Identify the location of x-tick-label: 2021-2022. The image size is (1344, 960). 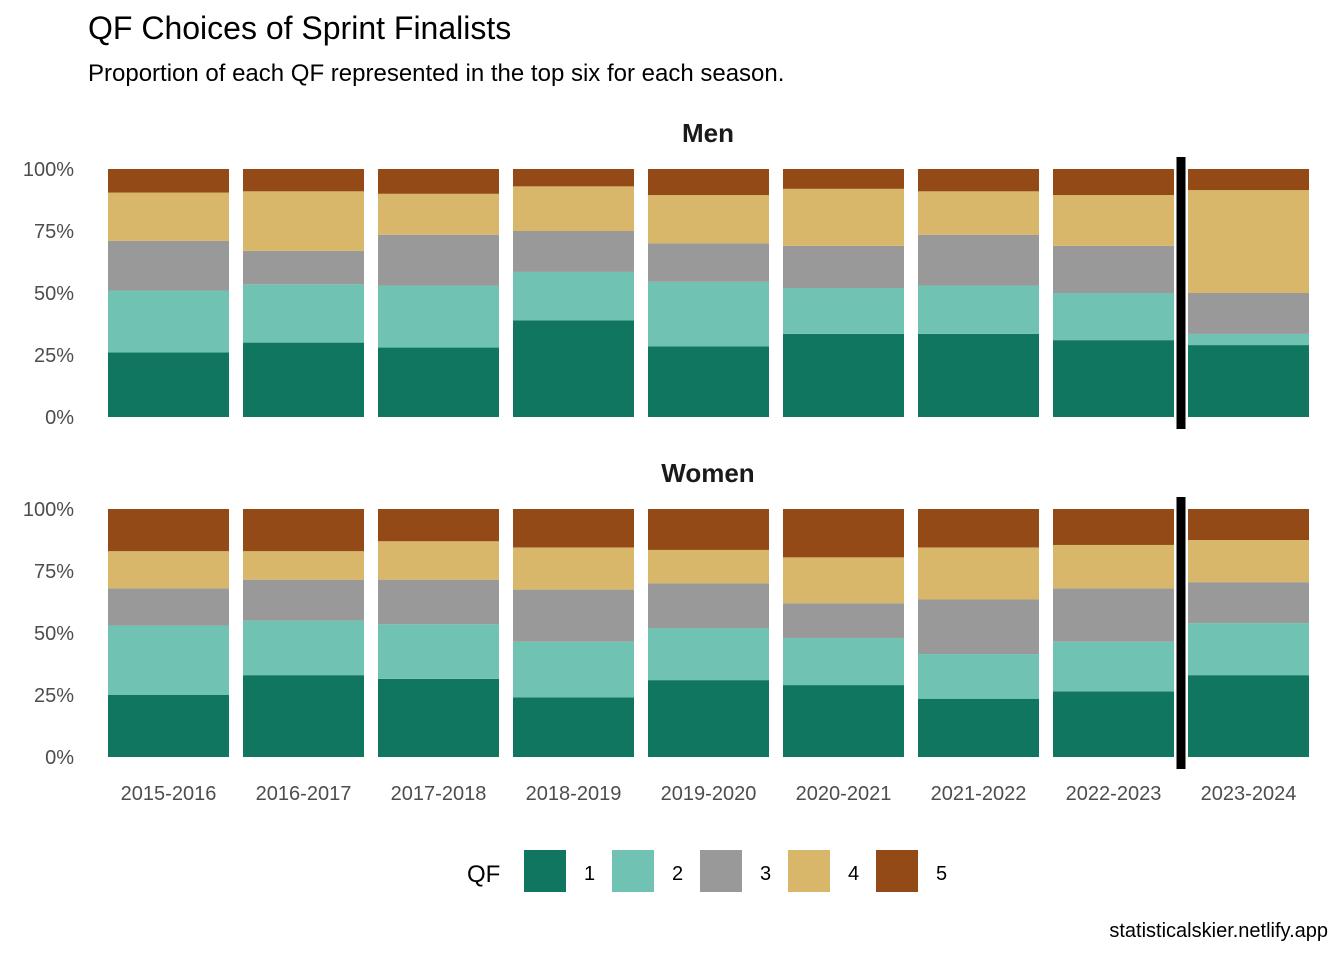
(979, 794).